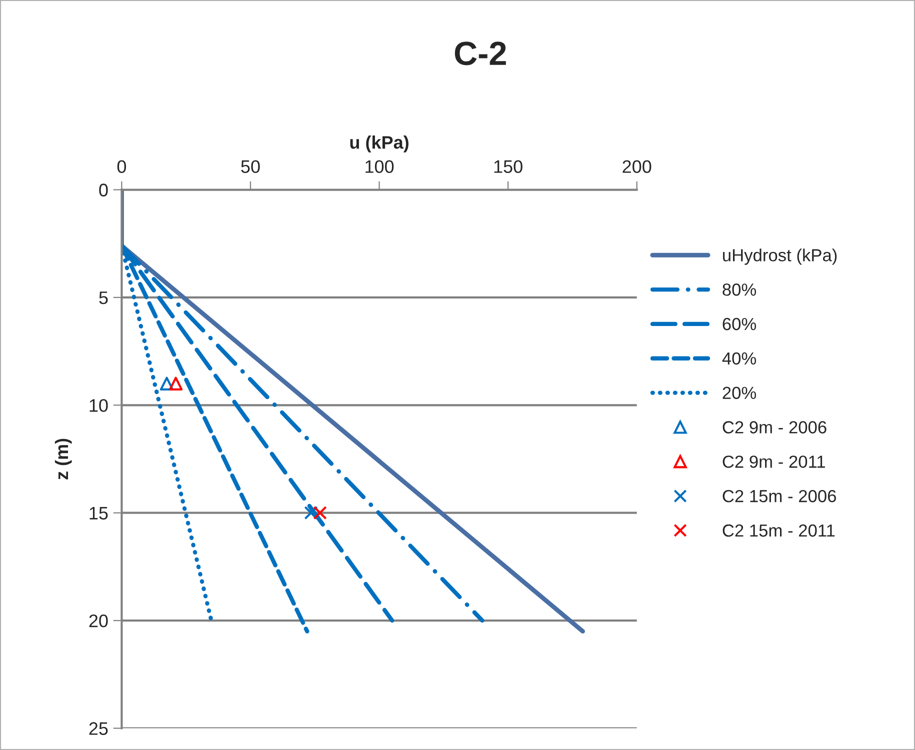  I want to click on y-tick-label: 0, so click(103, 190).